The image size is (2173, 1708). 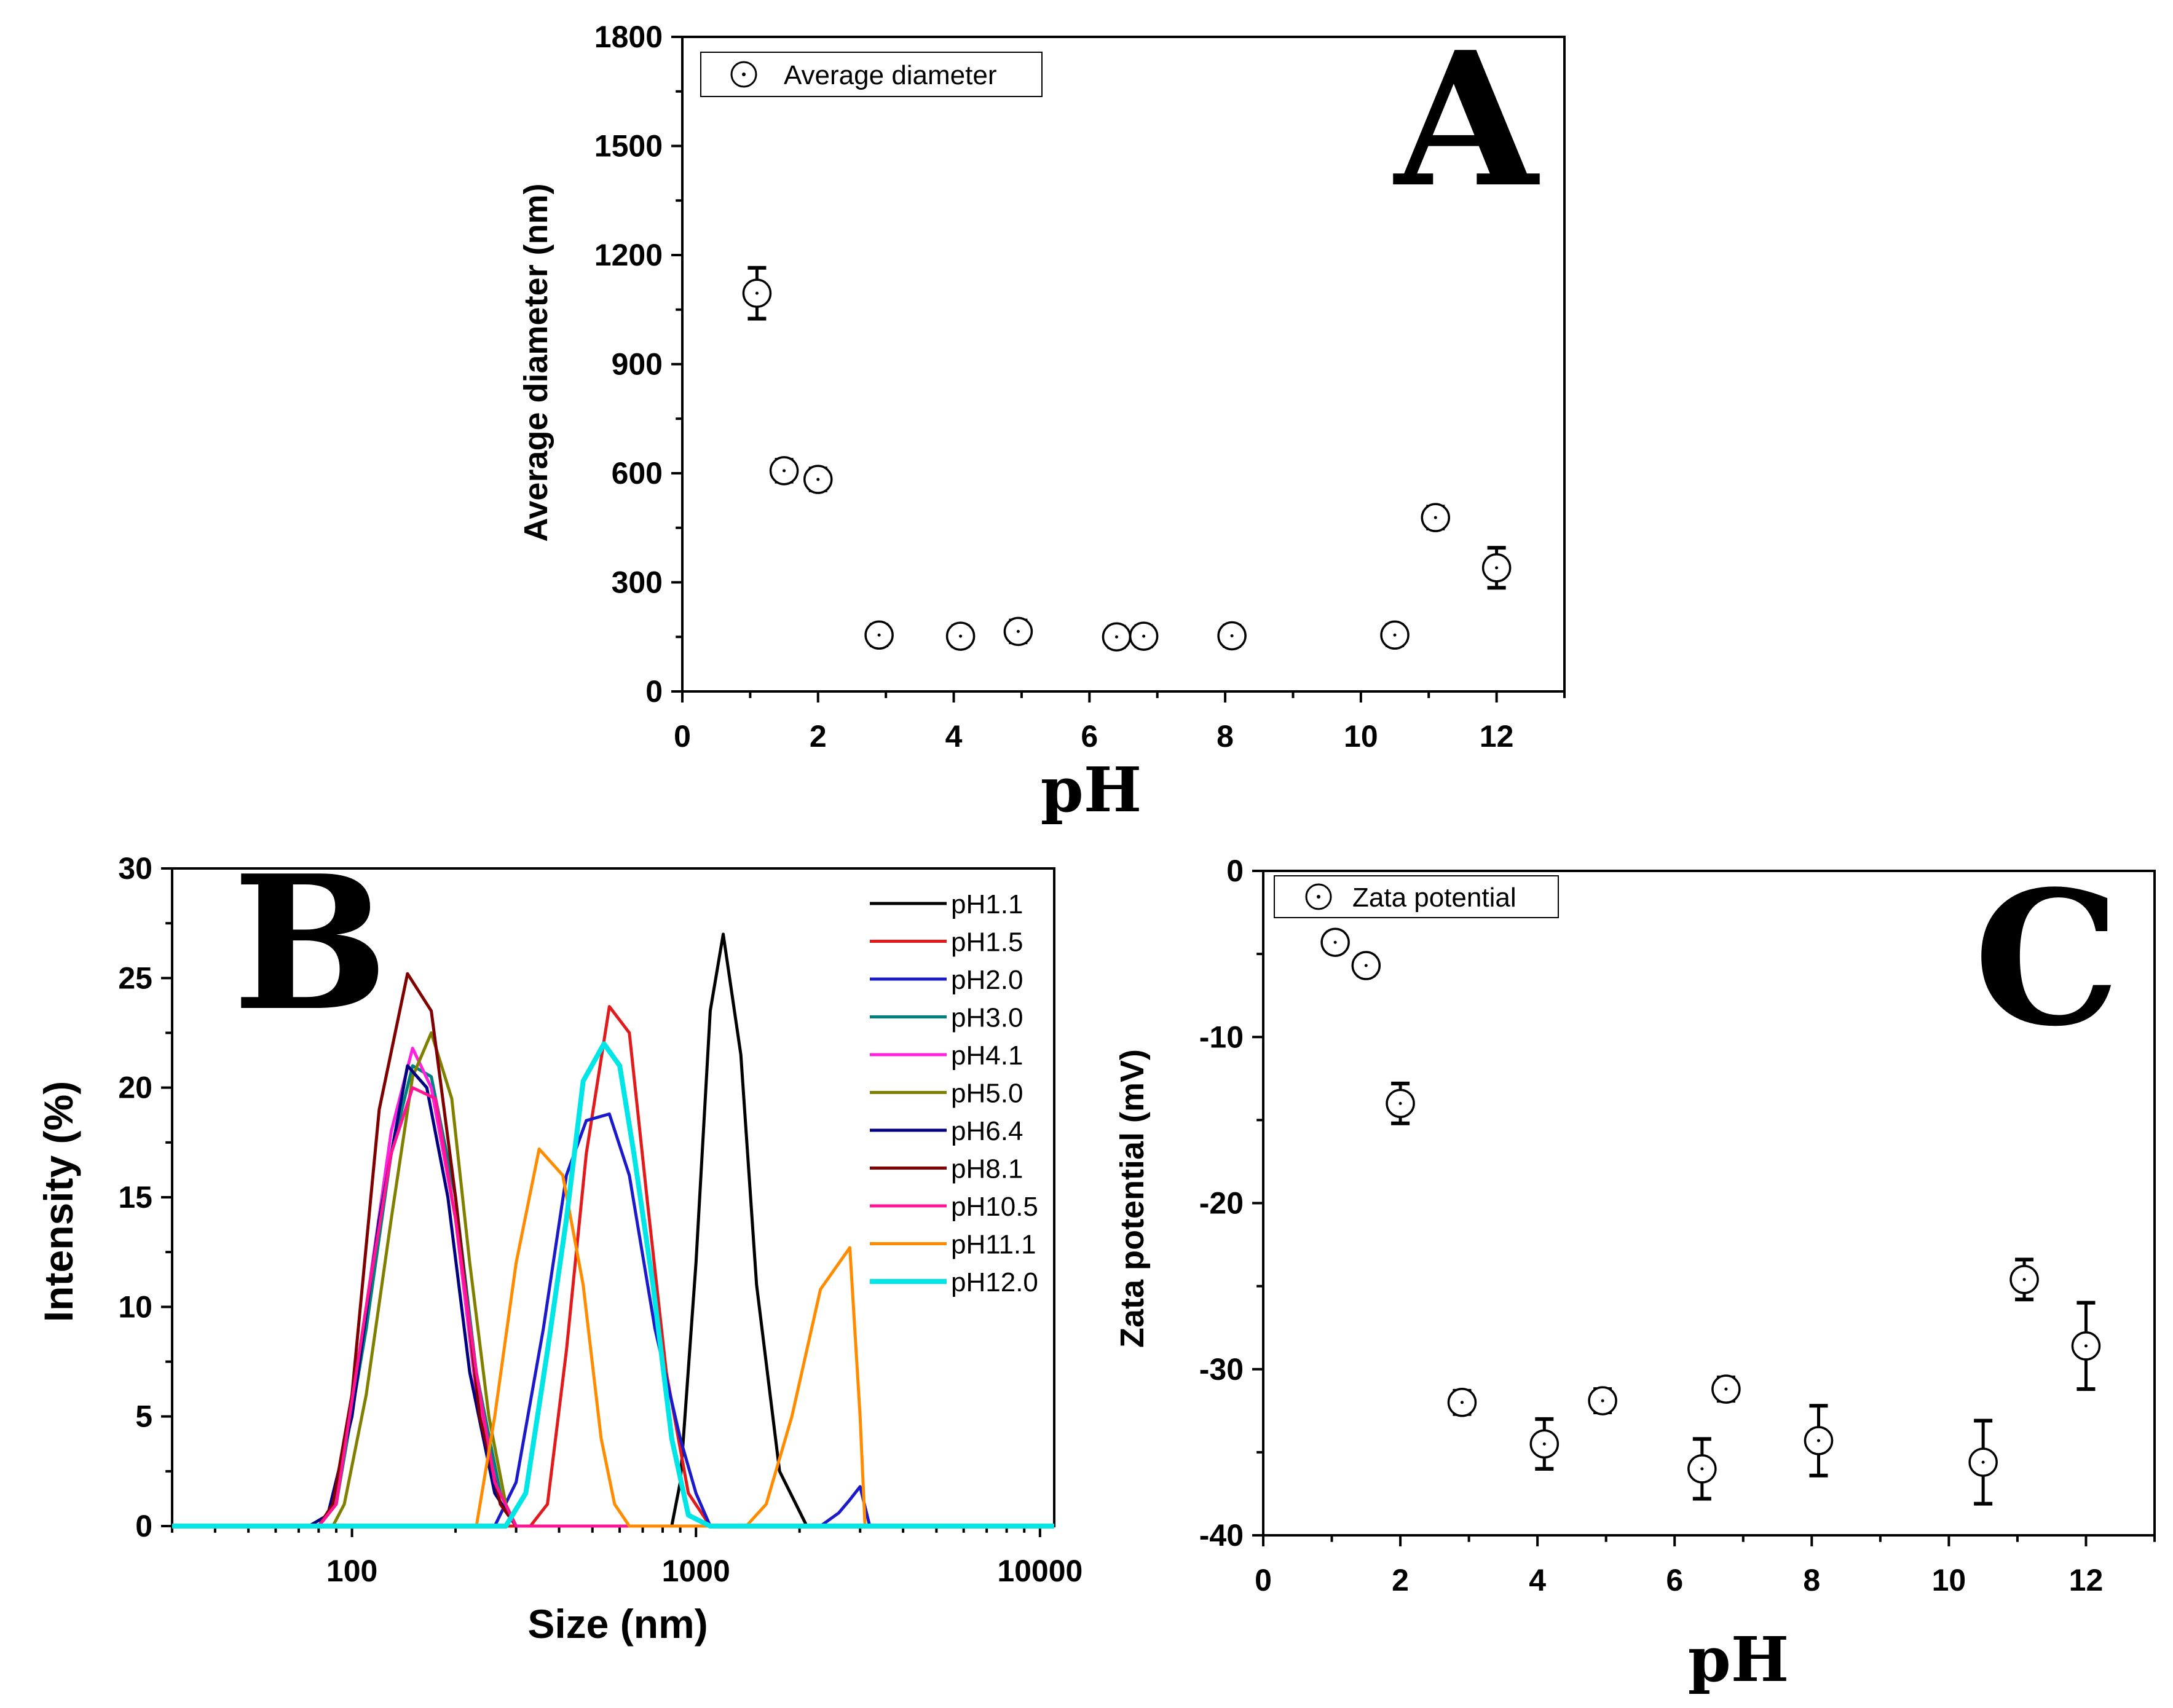 I want to click on x-tick-label: 100, so click(x=351, y=1571).